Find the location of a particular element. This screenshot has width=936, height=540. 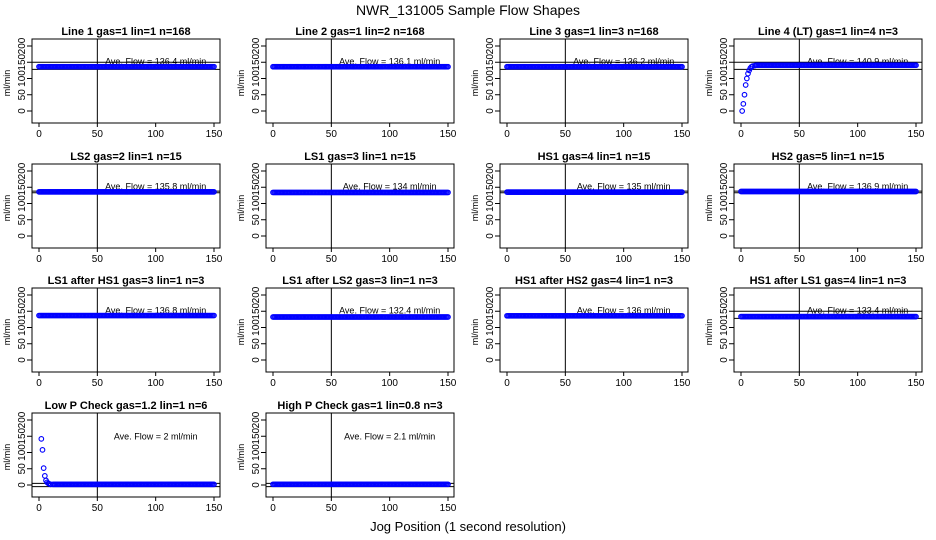

panel-title: LS1 after HS1 gas=3 lin=1 n=3 is located at coordinates (126, 281).